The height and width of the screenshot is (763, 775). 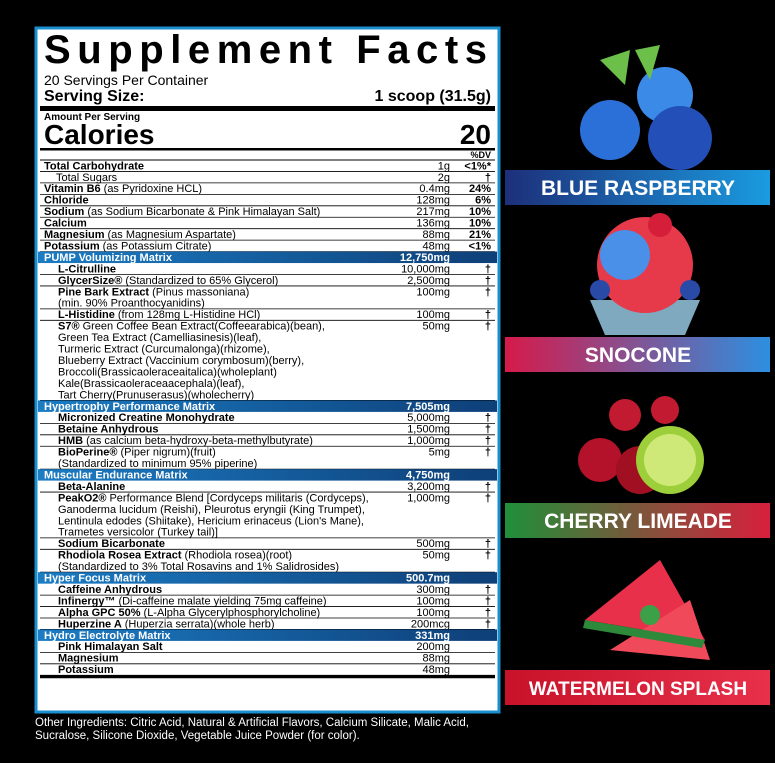 I want to click on ingredient-name: Chloride, so click(x=66, y=201).